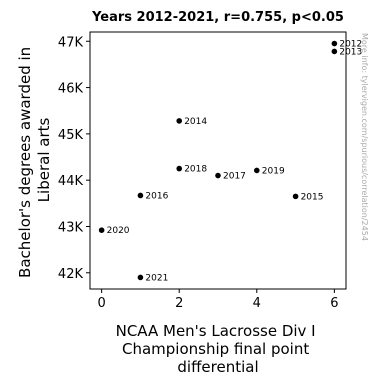 This screenshot has width=370, height=373. Describe the element at coordinates (71, 227) in the screenshot. I see `y-tick-label: 43K` at that location.